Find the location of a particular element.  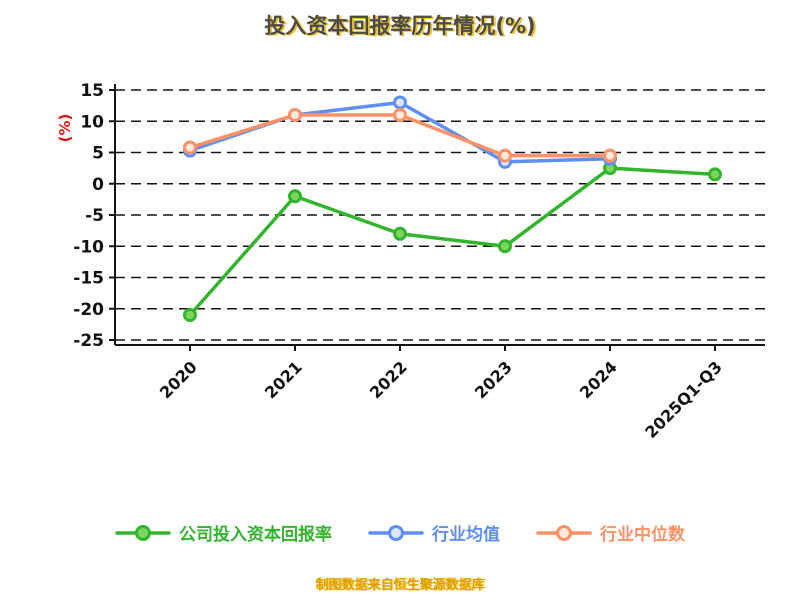

y-tick-label: -5 is located at coordinates (94, 216).